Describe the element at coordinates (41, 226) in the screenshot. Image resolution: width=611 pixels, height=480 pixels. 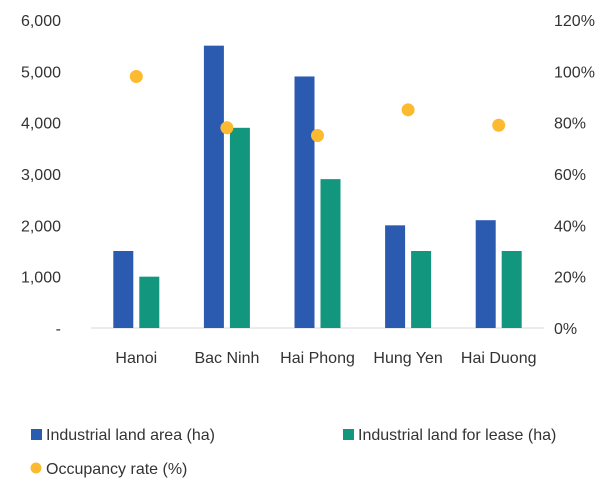
I see `y-left-tick-label: 2,000` at that location.